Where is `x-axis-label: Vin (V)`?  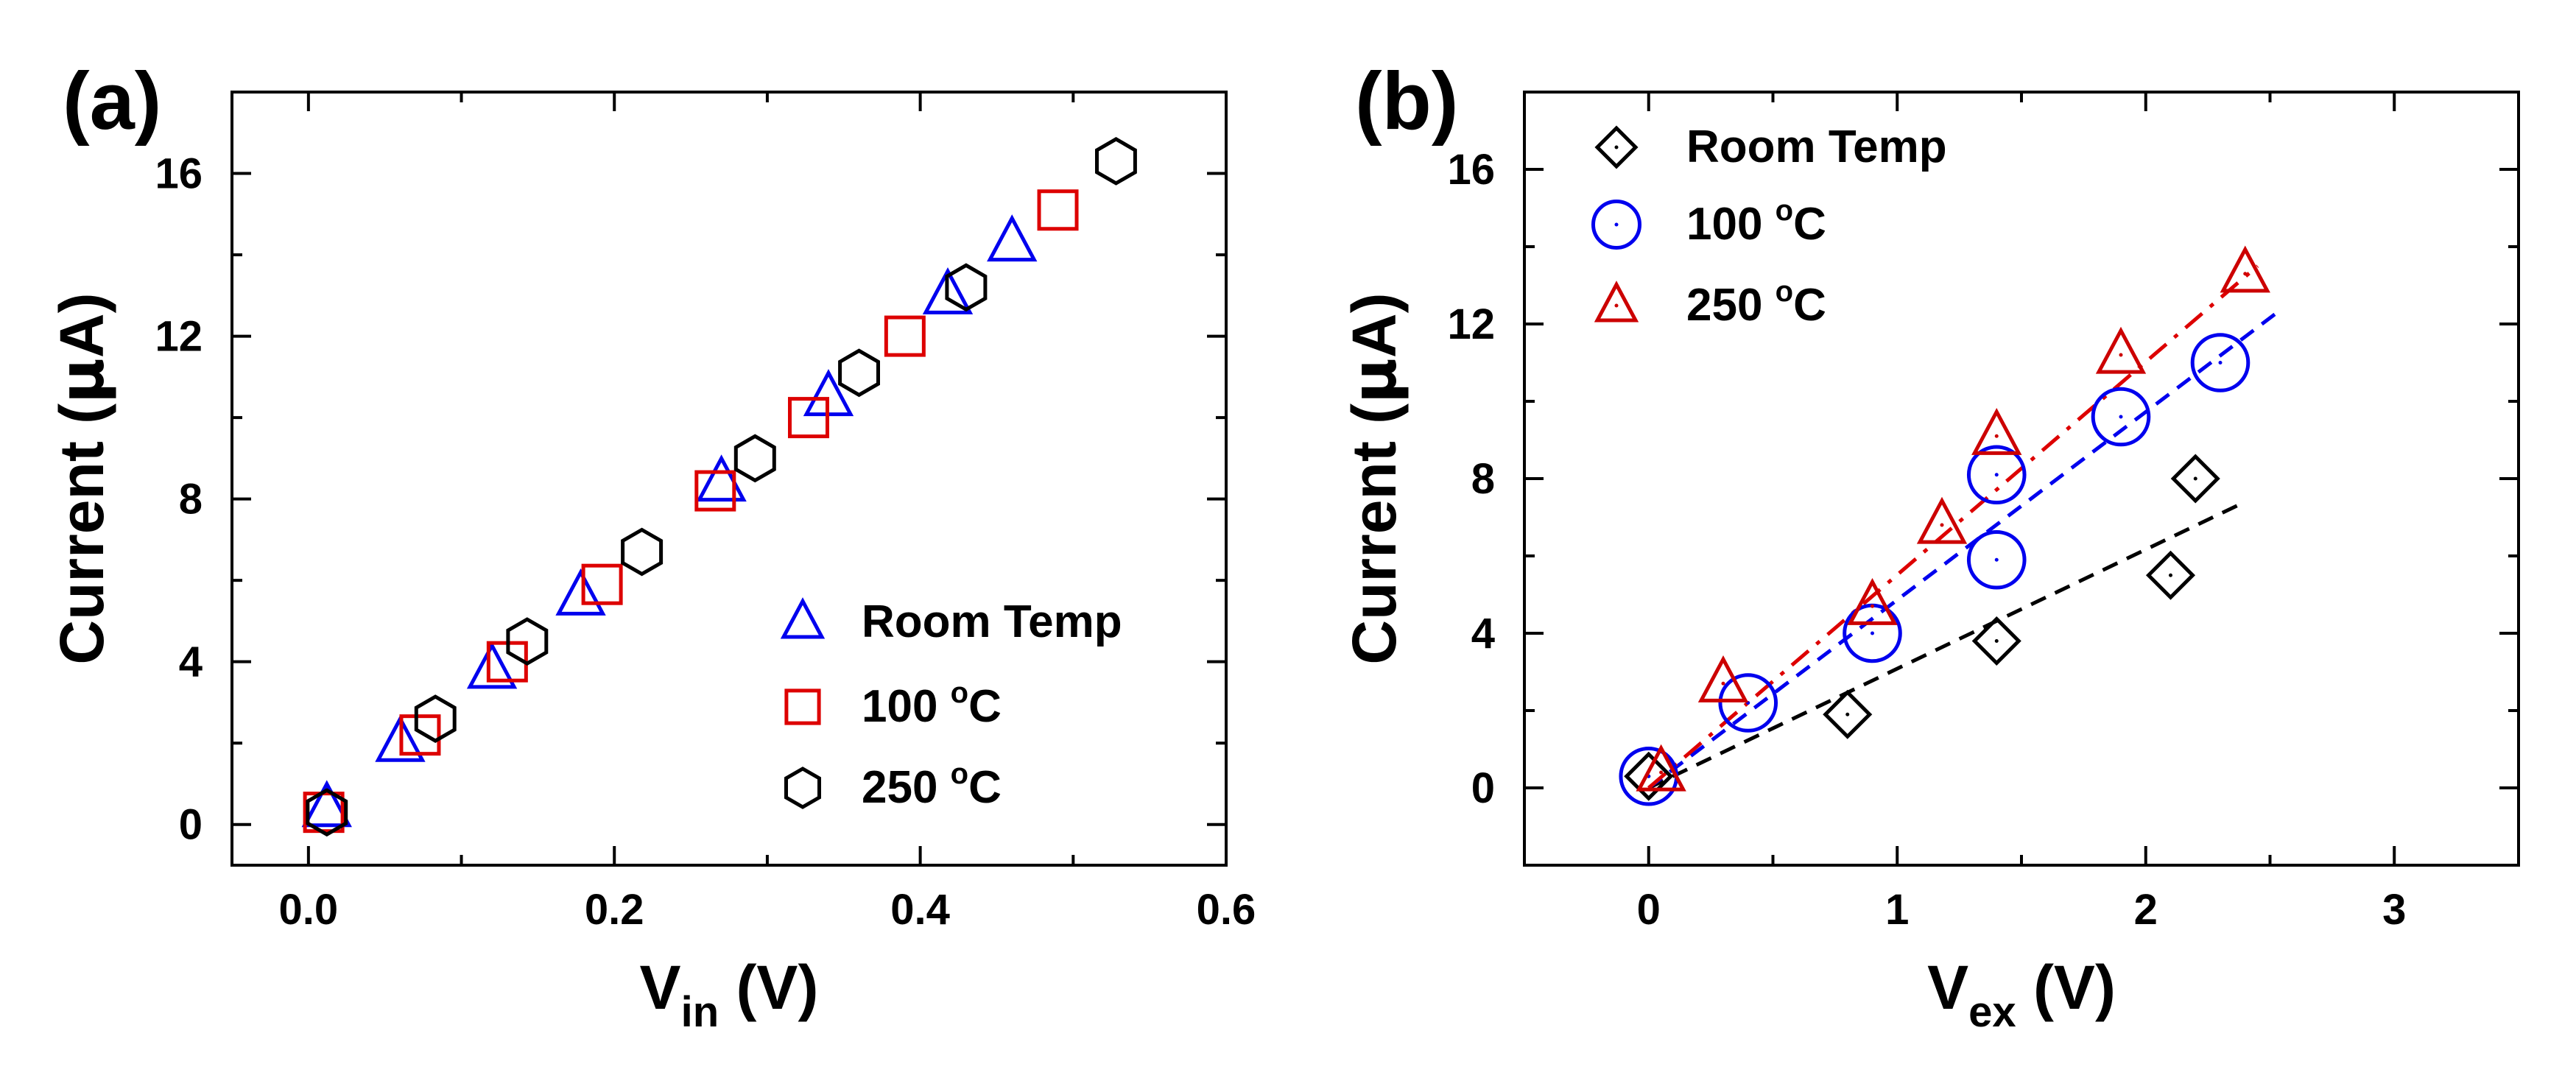
x-axis-label: Vin (V) is located at coordinates (729, 994).